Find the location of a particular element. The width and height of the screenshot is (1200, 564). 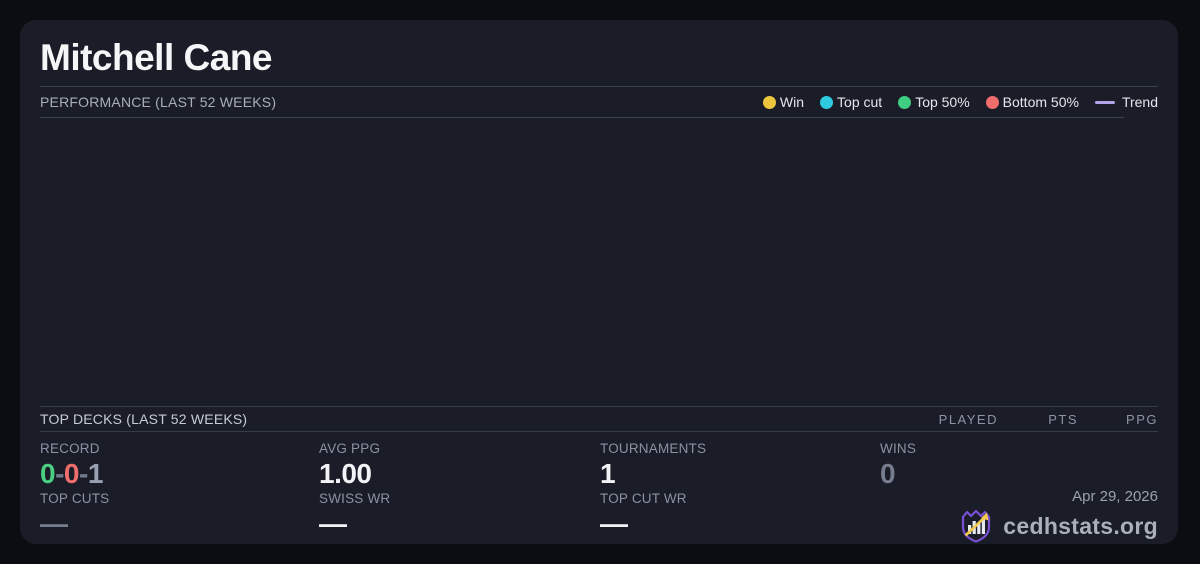

legend-label-win: Win is located at coordinates (792, 102).